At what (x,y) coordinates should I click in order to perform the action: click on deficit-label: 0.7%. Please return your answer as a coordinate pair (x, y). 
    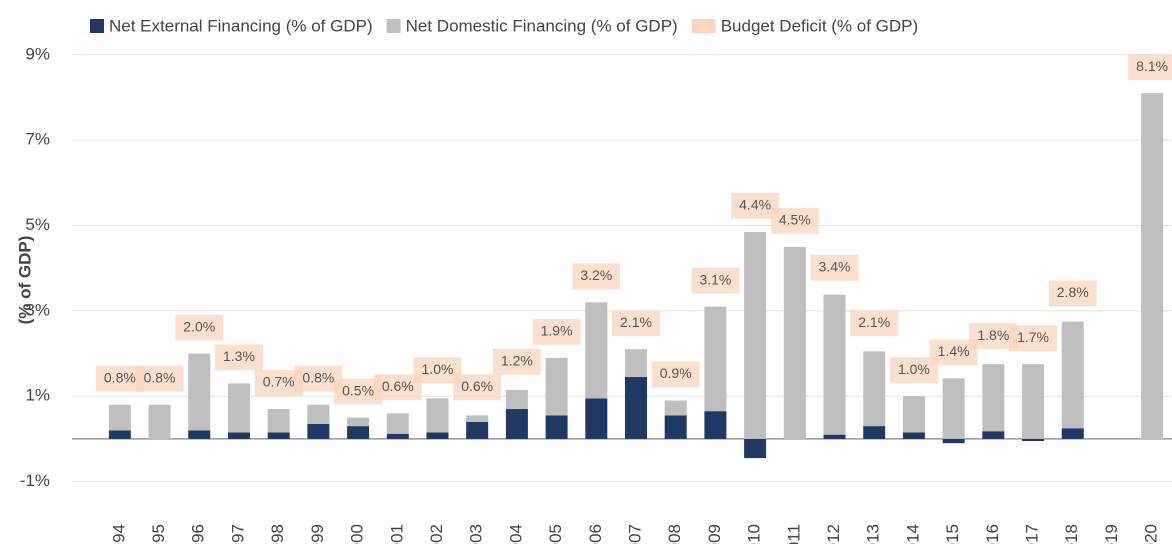
    Looking at the image, I should click on (279, 382).